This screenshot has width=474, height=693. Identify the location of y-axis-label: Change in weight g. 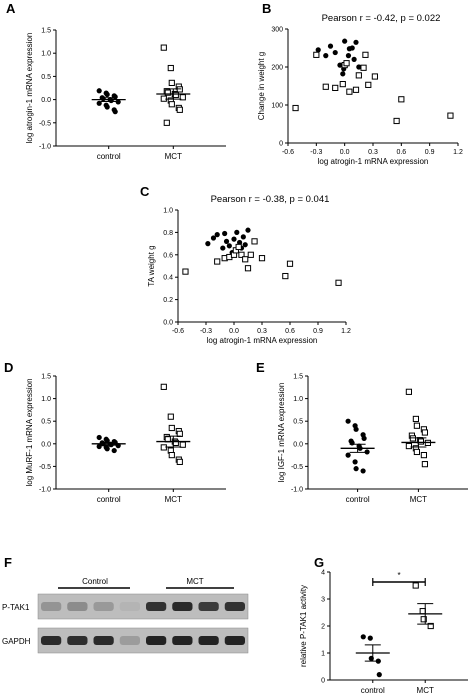
(261, 86).